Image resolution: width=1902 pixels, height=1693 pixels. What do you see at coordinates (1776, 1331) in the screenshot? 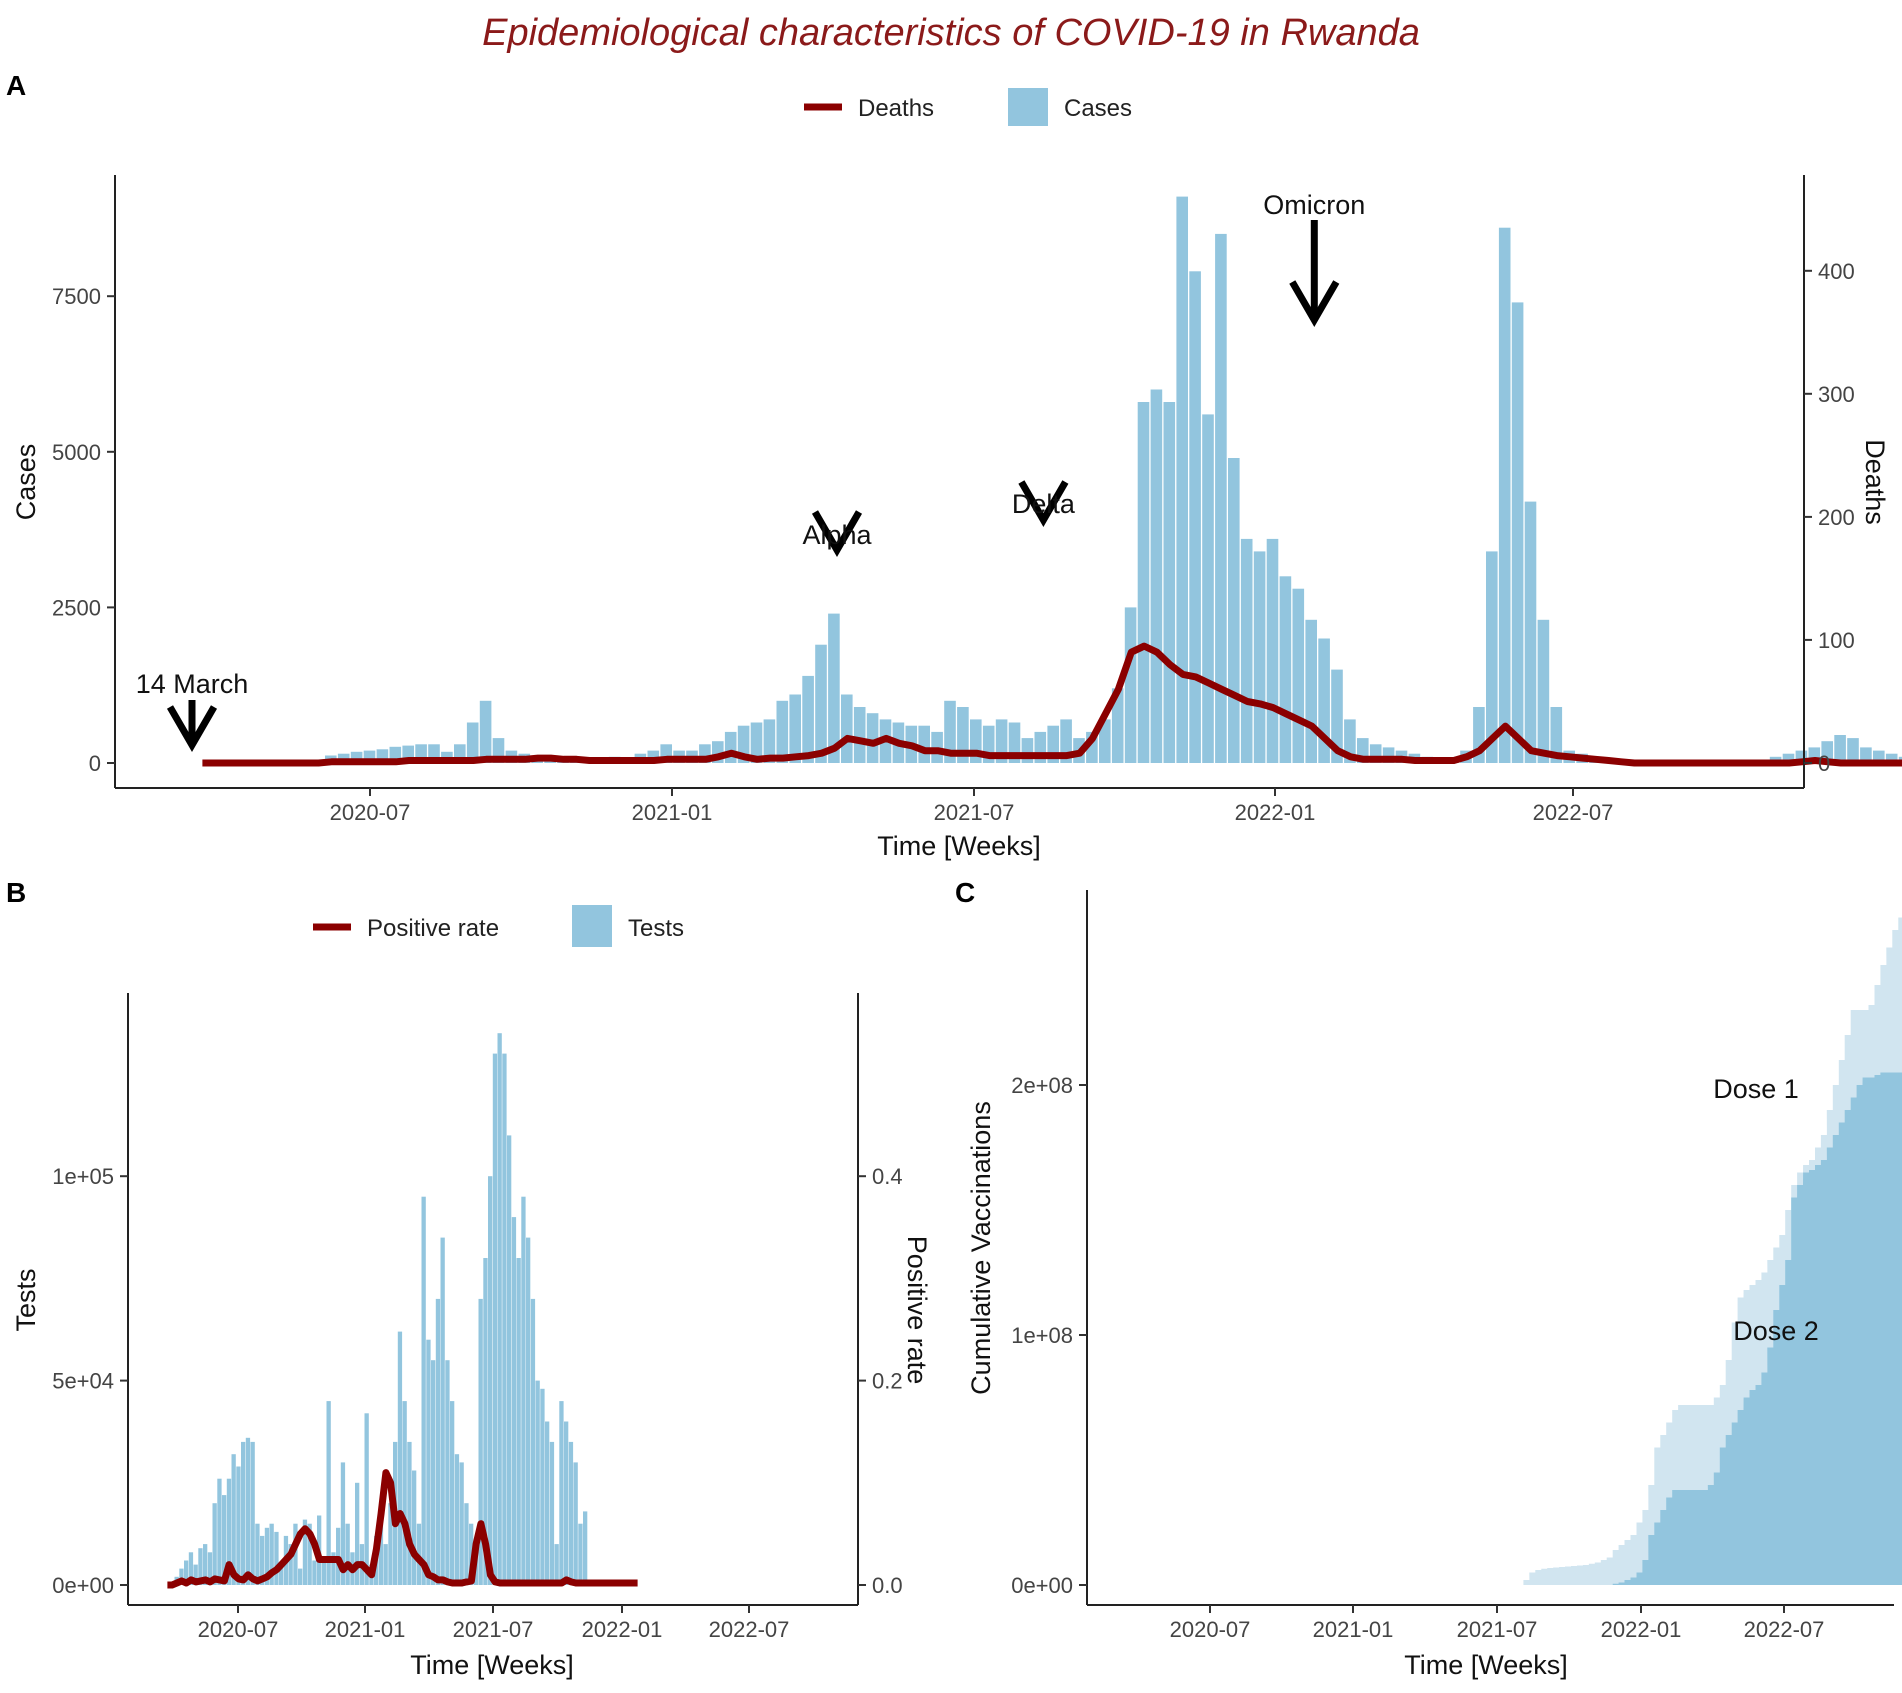
I see `dose2-label: Dose 2` at bounding box center [1776, 1331].